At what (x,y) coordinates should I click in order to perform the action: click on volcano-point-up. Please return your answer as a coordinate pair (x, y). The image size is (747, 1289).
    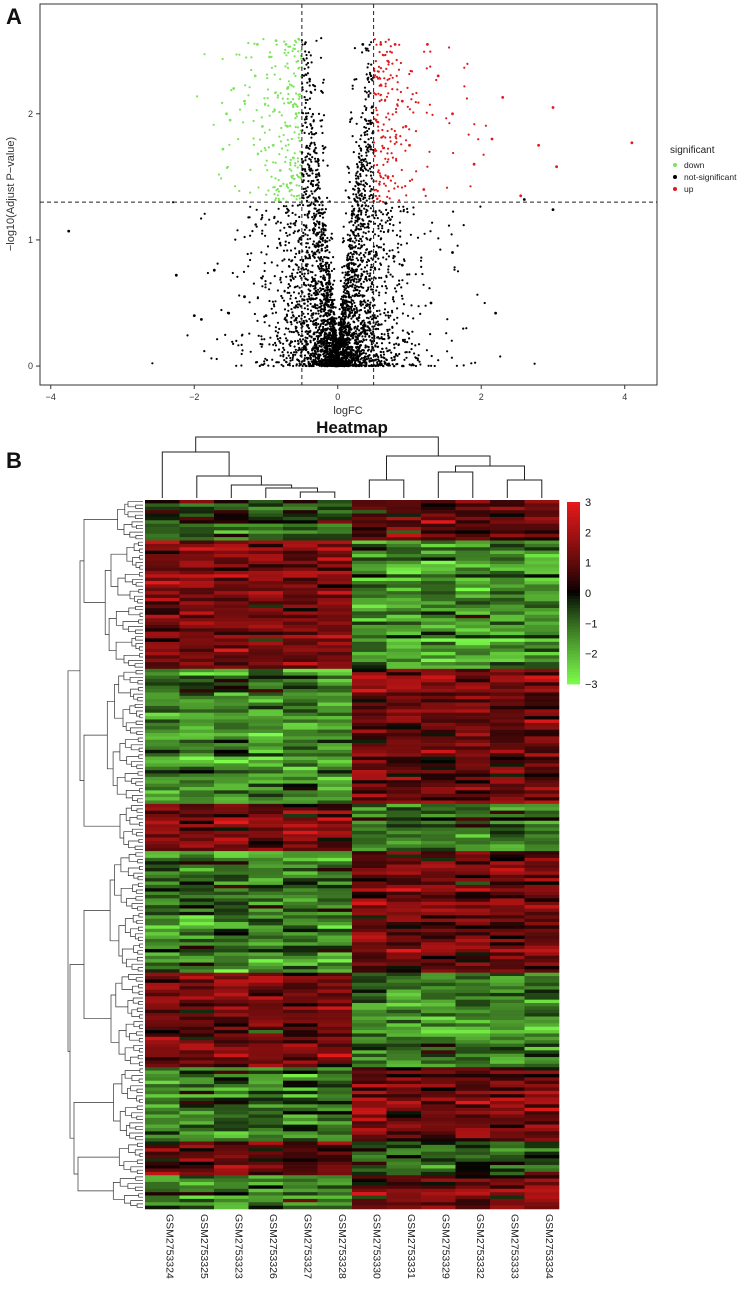
    Looking at the image, I should click on (492, 139).